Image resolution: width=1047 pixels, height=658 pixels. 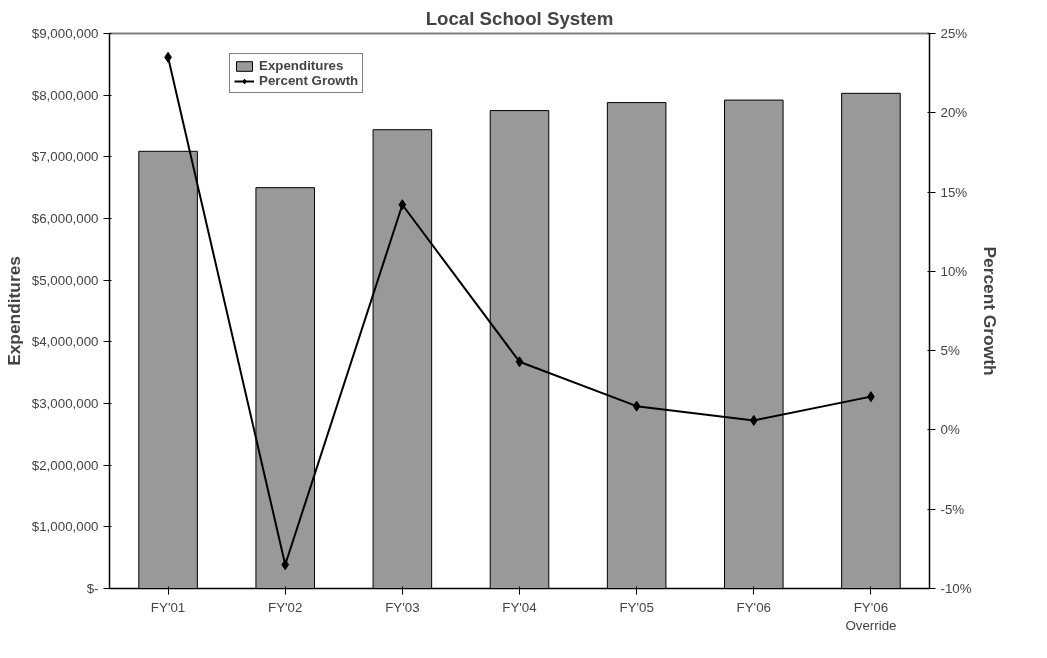 I want to click on y-tick-label: $9,000,000, so click(x=65, y=33).